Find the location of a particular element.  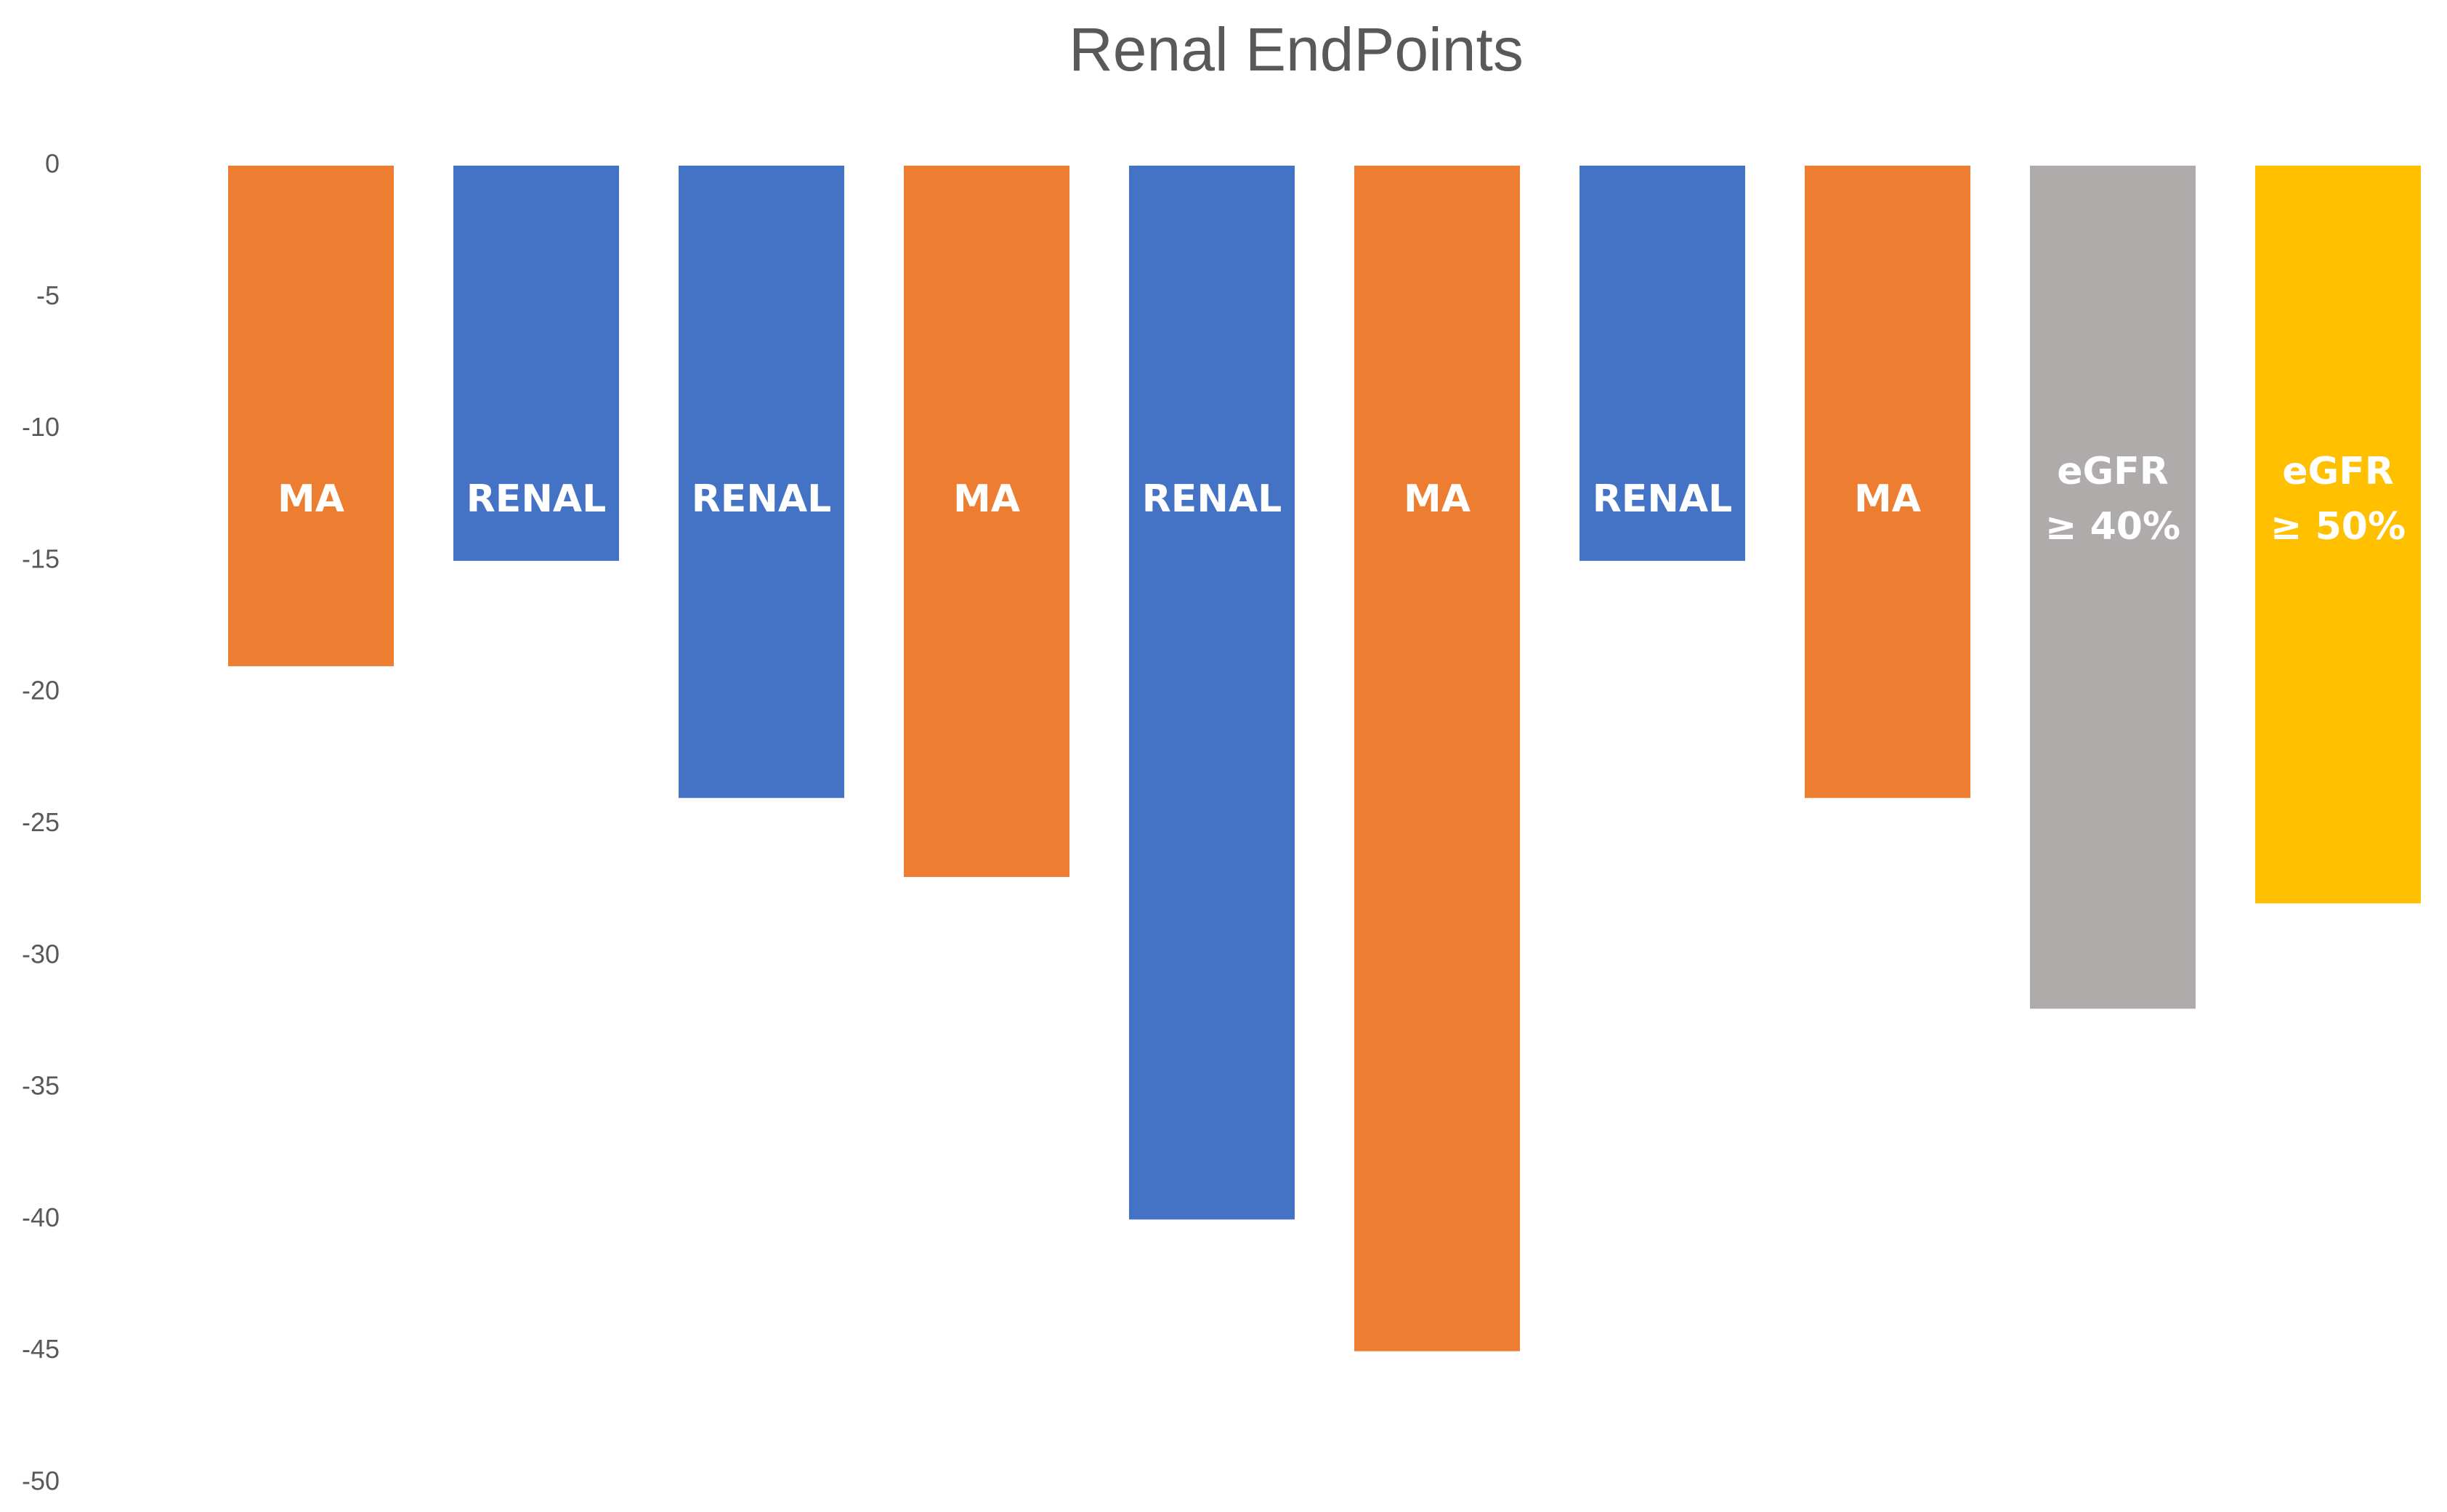

y-tick-label: -45 is located at coordinates (41, 1349).